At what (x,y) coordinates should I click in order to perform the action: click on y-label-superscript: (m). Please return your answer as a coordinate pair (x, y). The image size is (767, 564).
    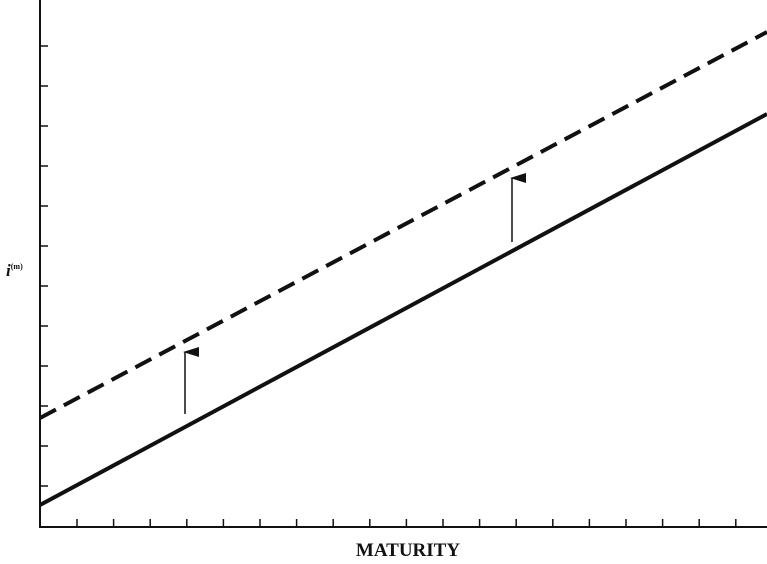
    Looking at the image, I should click on (17, 266).